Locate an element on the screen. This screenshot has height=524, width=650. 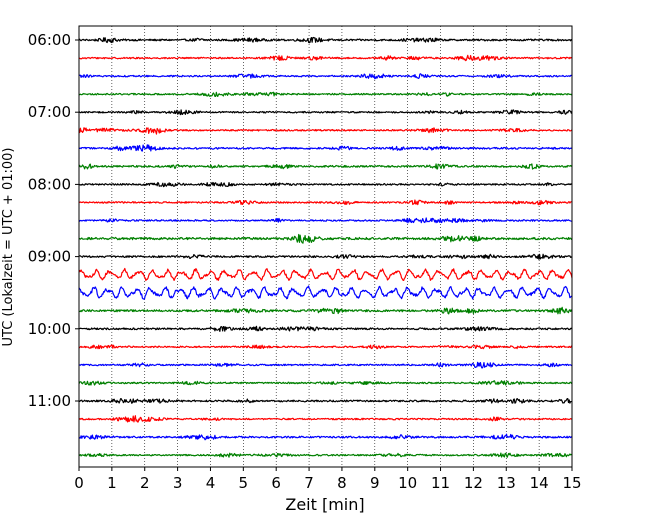
y-tick-label: 07:00 is located at coordinates (49, 112).